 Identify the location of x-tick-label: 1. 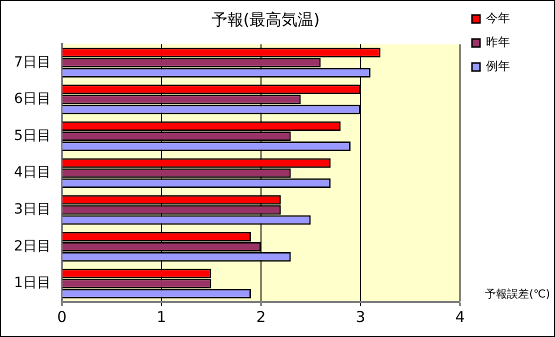
(161, 317).